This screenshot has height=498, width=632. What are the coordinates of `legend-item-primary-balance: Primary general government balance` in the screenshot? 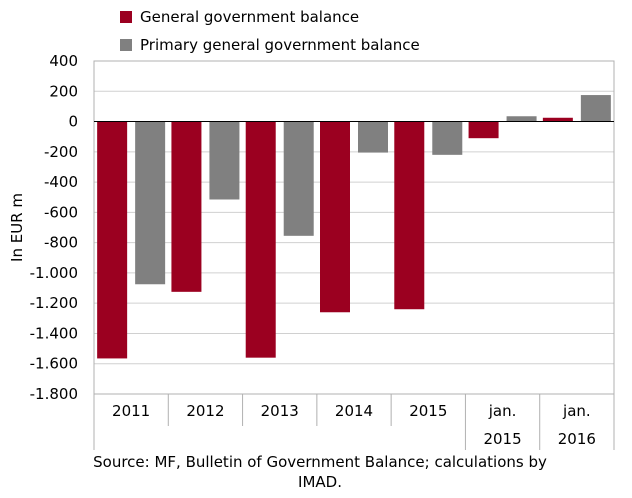 It's located at (270, 45).